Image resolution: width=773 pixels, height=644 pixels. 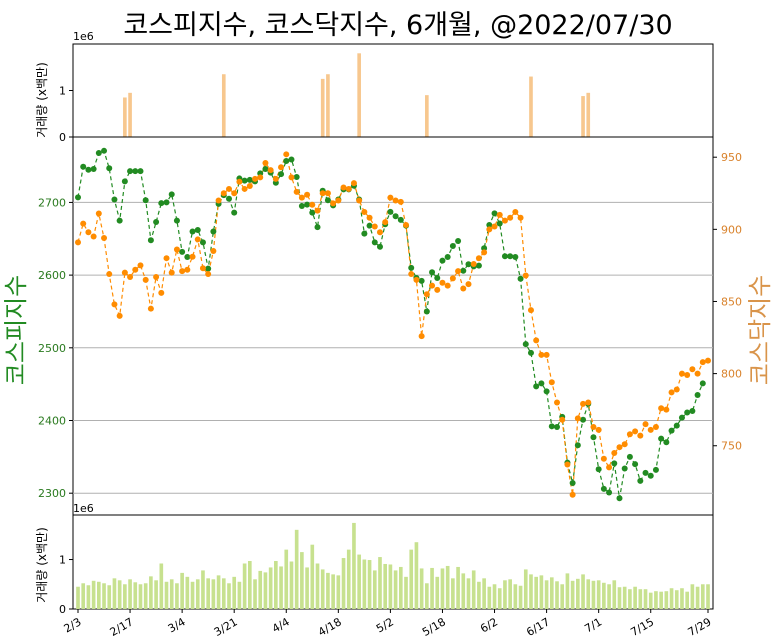 I want to click on right-tick-label: 850, so click(x=731, y=301).